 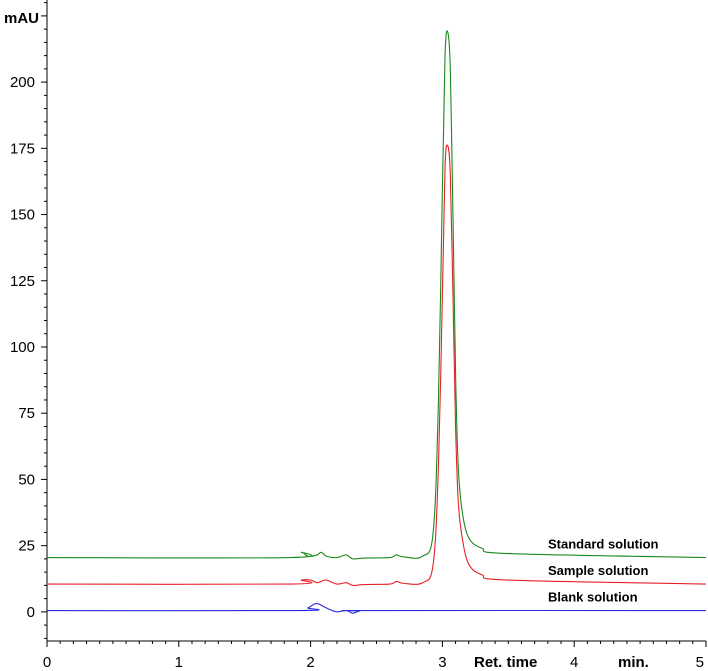 What do you see at coordinates (22, 281) in the screenshot?
I see `y-tick-label: 125` at bounding box center [22, 281].